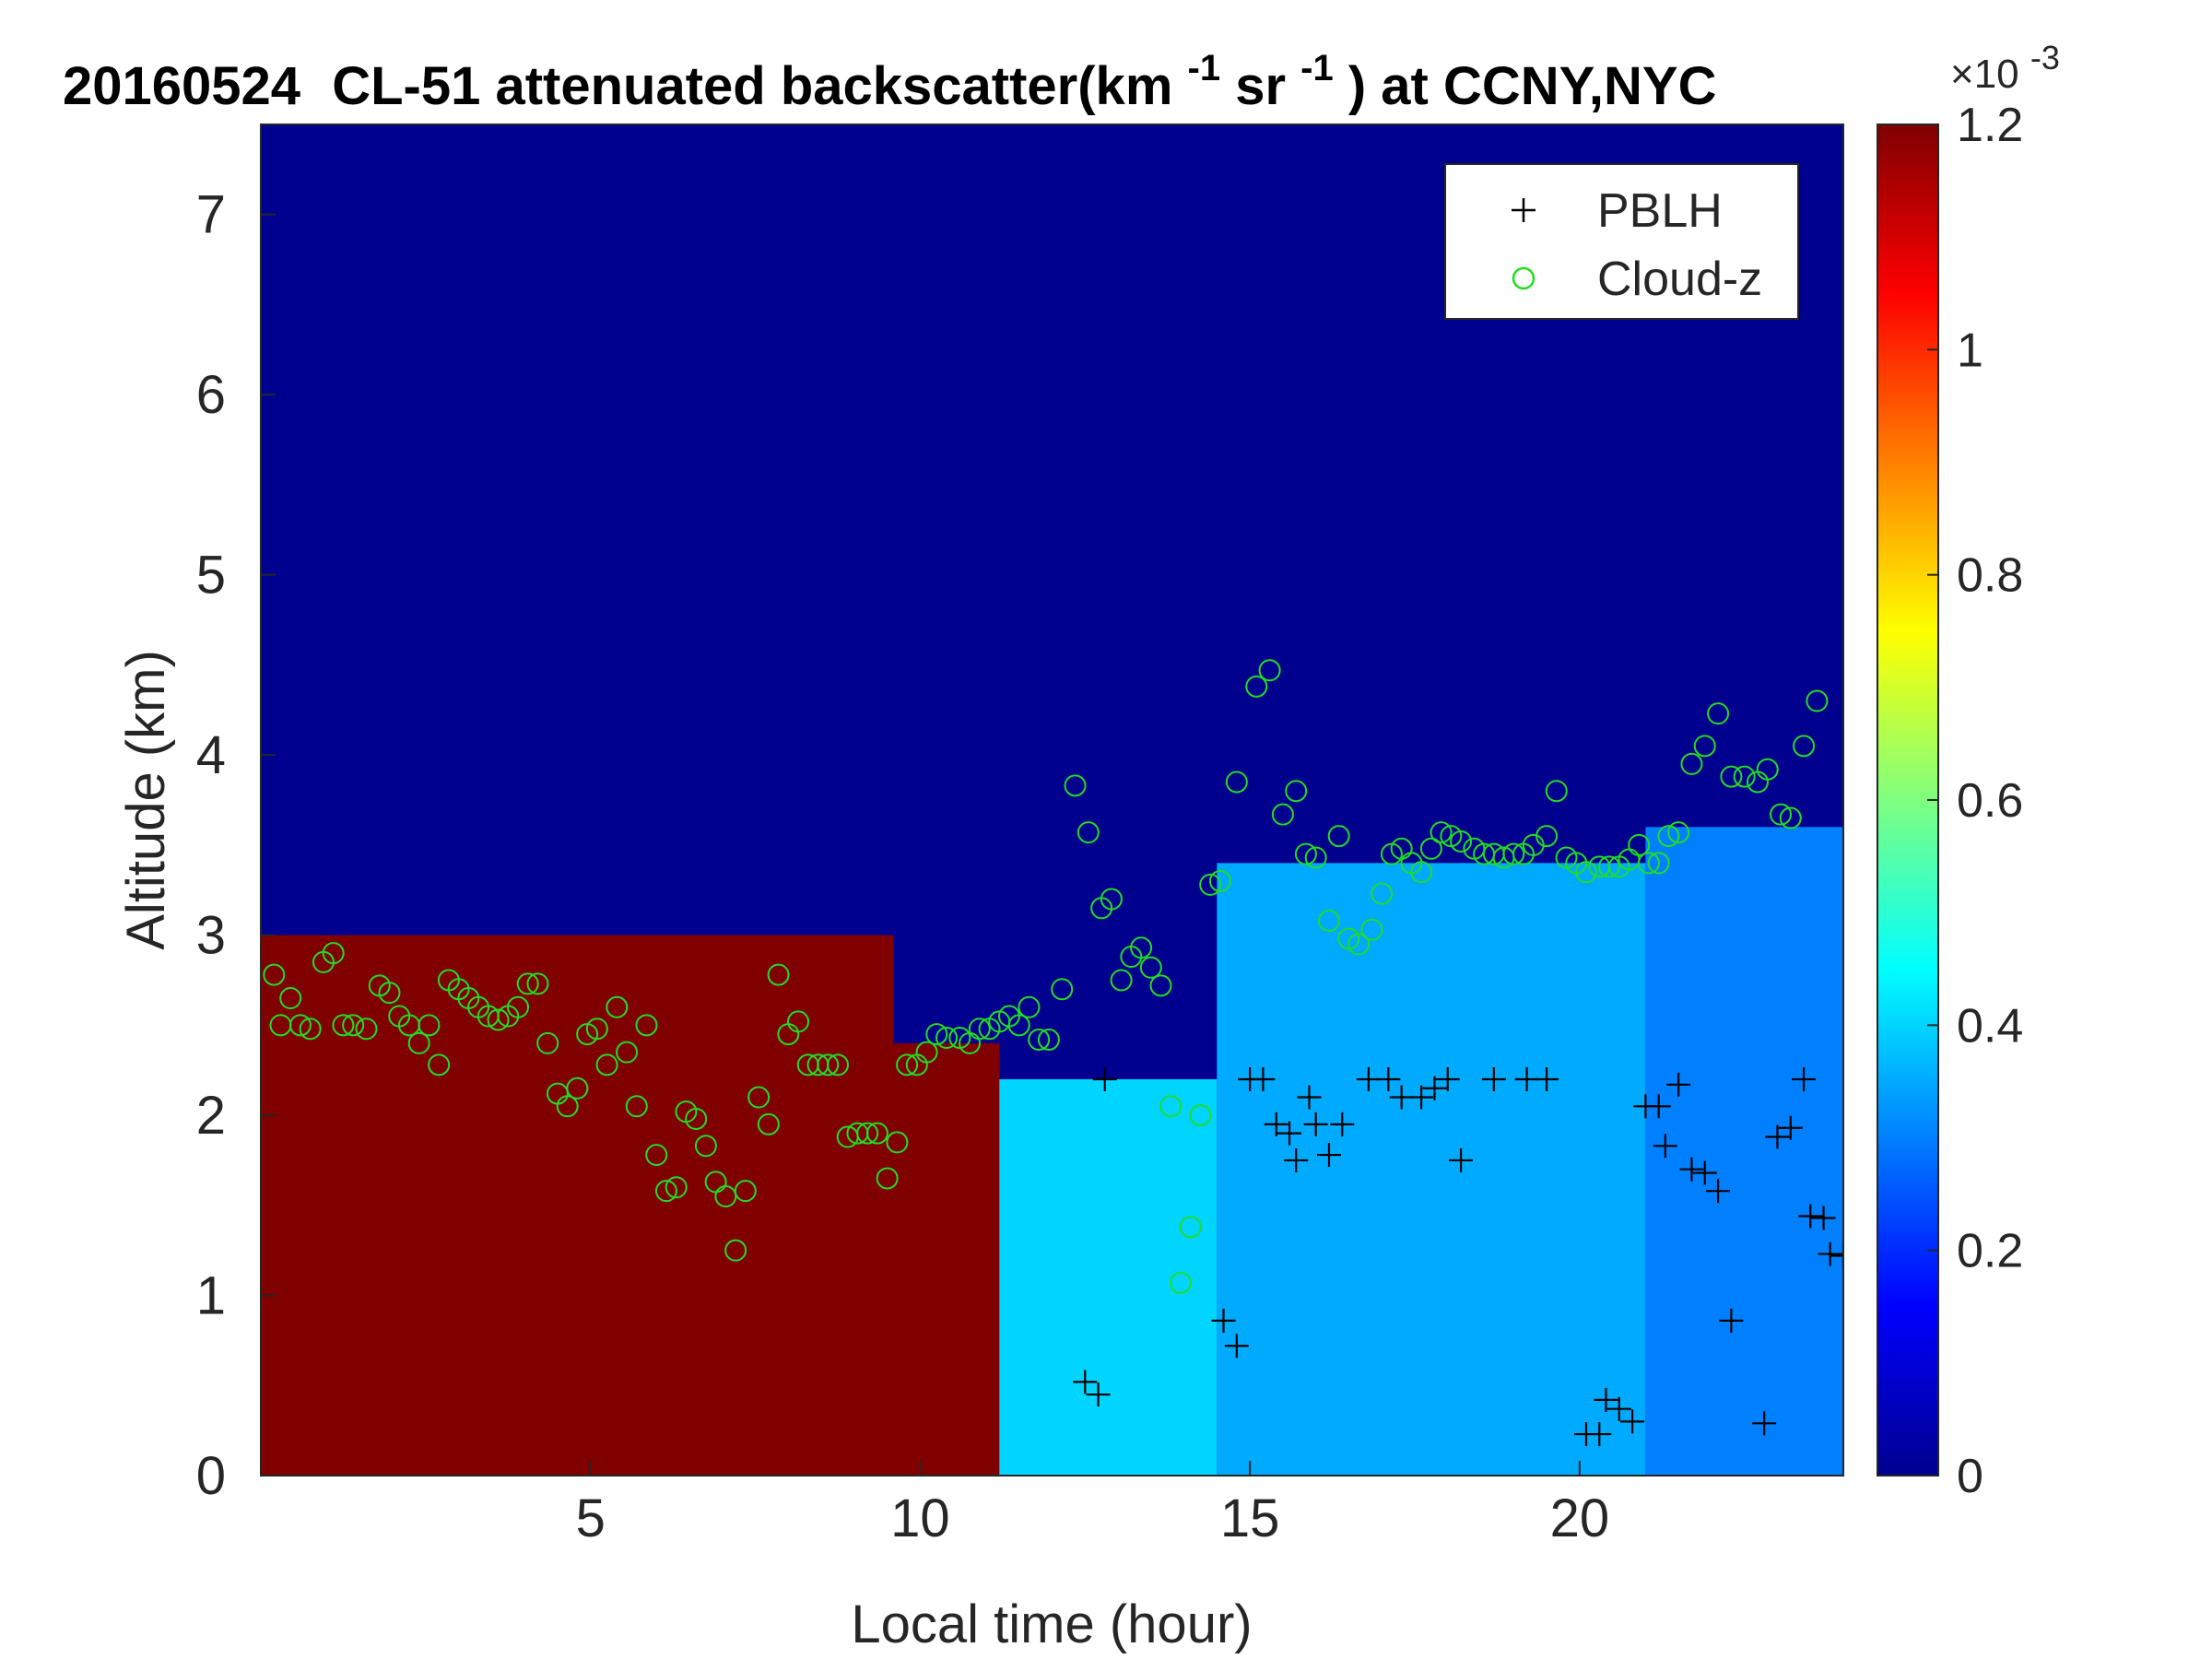  What do you see at coordinates (181, 86) in the screenshot?
I see `title-date: 20160524` at bounding box center [181, 86].